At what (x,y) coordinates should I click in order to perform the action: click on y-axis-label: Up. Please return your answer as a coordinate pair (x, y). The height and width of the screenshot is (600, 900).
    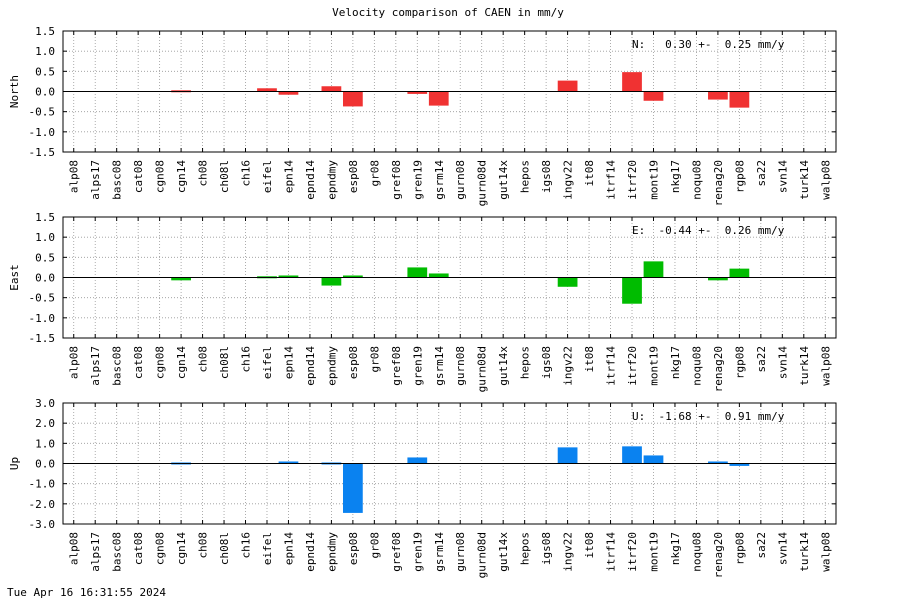
    Looking at the image, I should click on (14, 463).